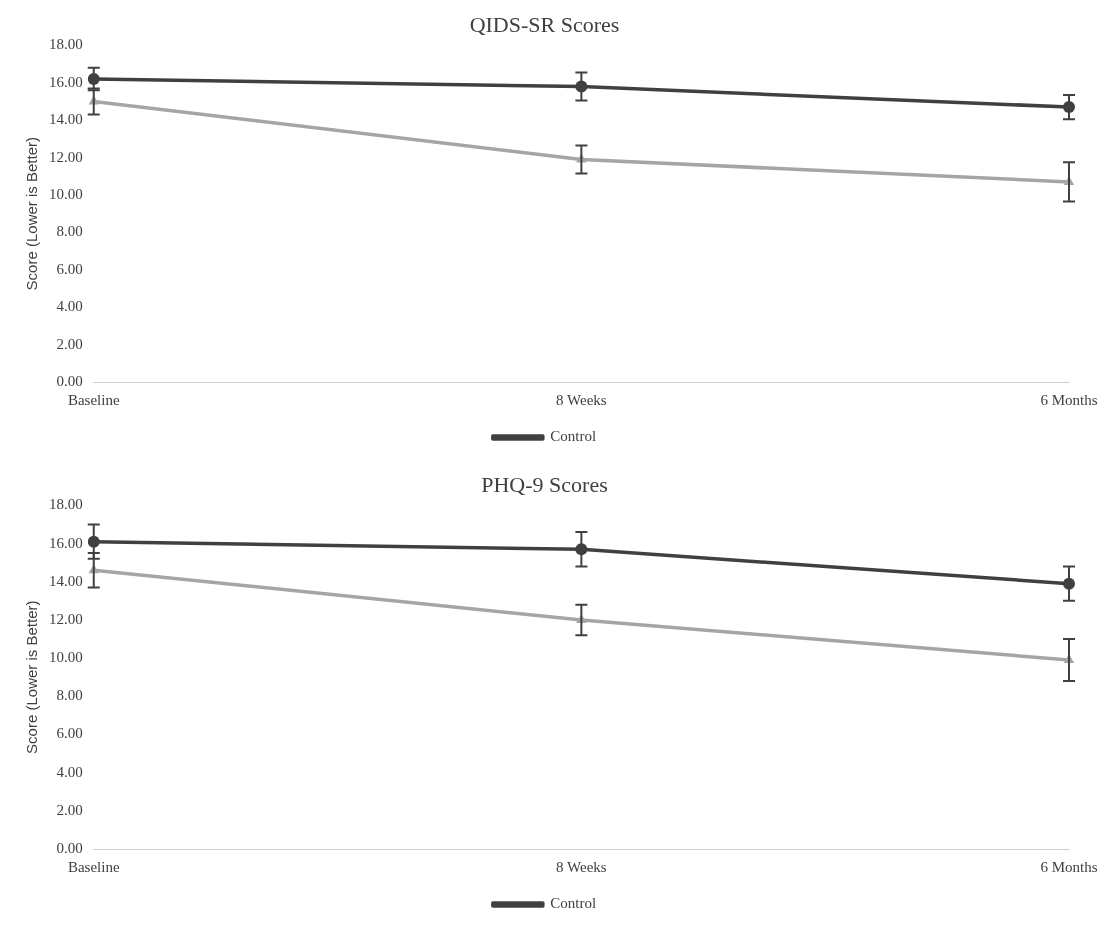  Describe the element at coordinates (544, 484) in the screenshot. I see `chart-title: PHQ-9 Scores` at that location.